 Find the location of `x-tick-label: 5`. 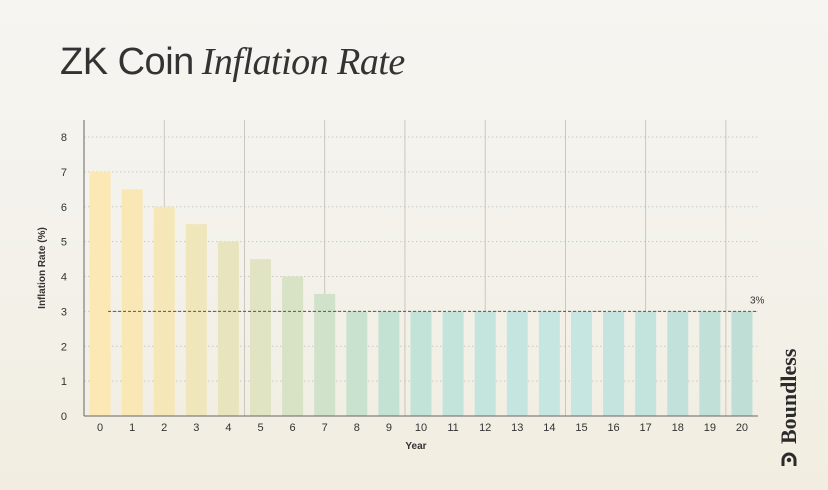

x-tick-label: 5 is located at coordinates (260, 428).